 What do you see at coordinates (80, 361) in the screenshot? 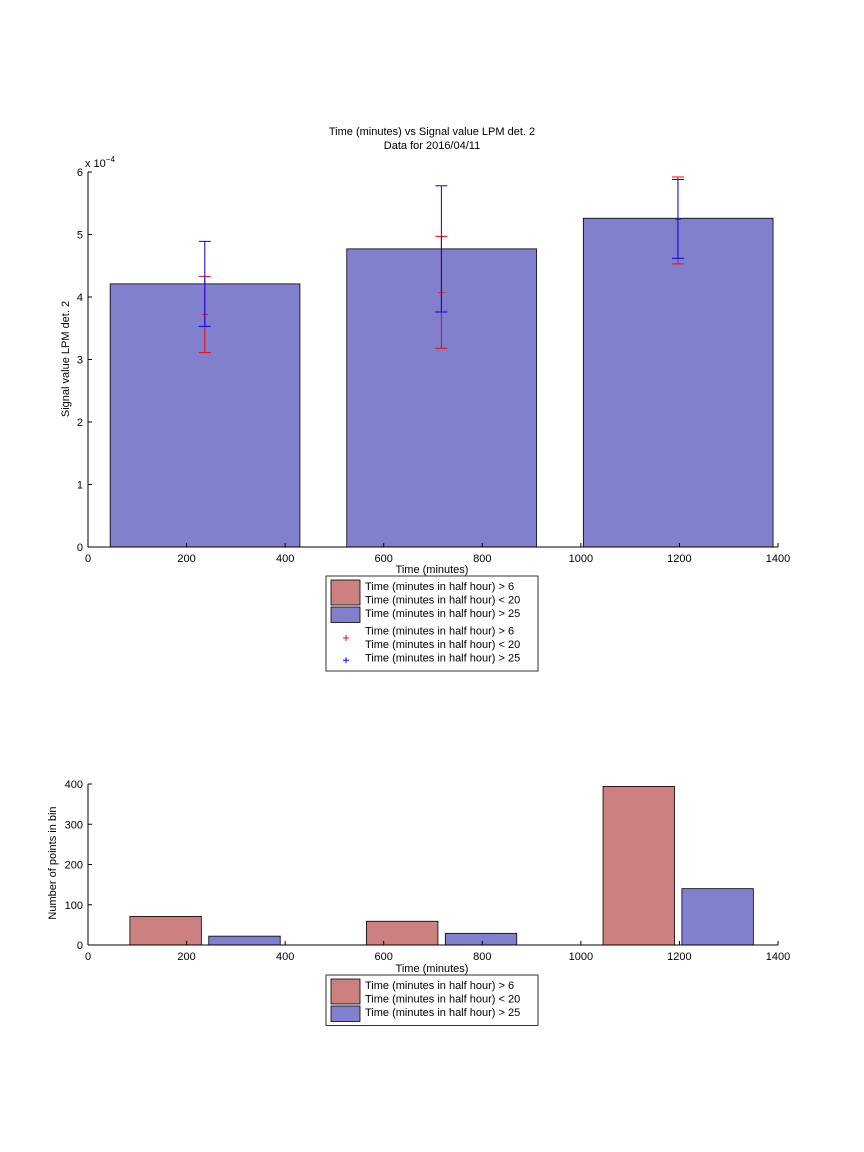
I see `y-tick-label: 3` at bounding box center [80, 361].